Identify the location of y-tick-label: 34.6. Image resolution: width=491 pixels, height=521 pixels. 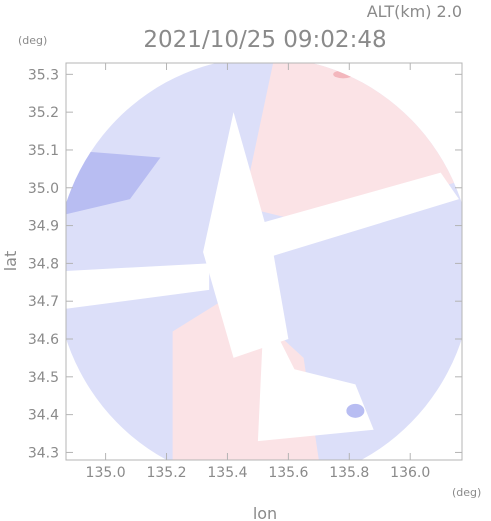
(43, 340).